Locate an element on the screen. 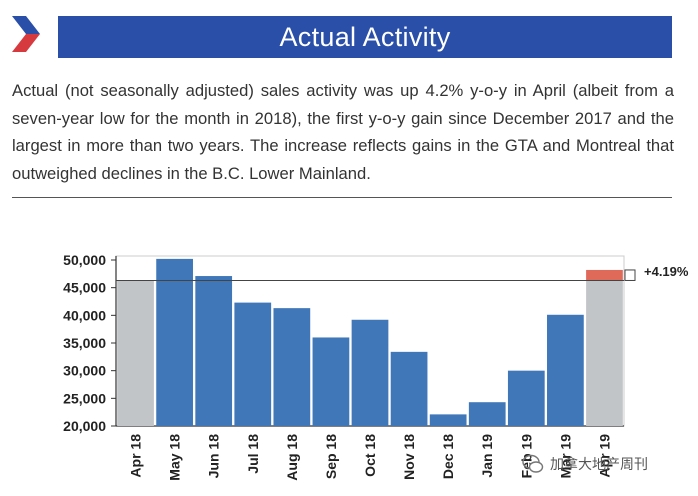  x-tick-label: Aug 18 is located at coordinates (292, 457).